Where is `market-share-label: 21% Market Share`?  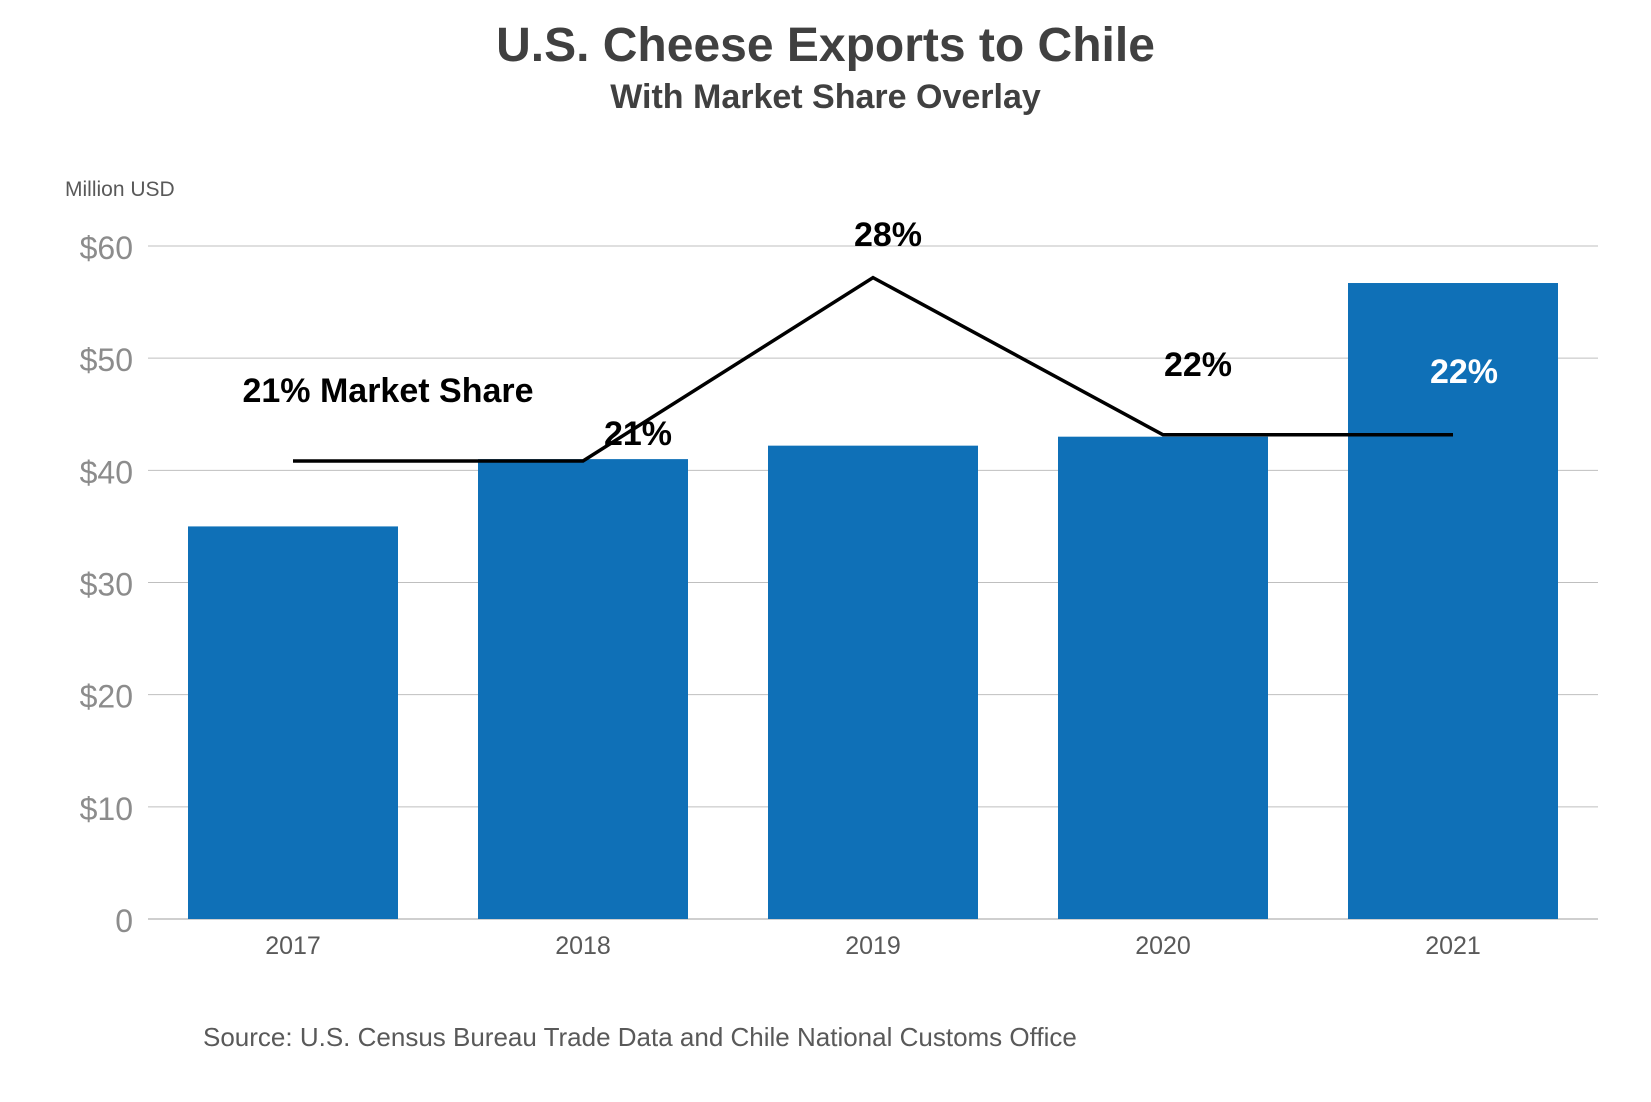 market-share-label: 21% Market Share is located at coordinates (387, 391).